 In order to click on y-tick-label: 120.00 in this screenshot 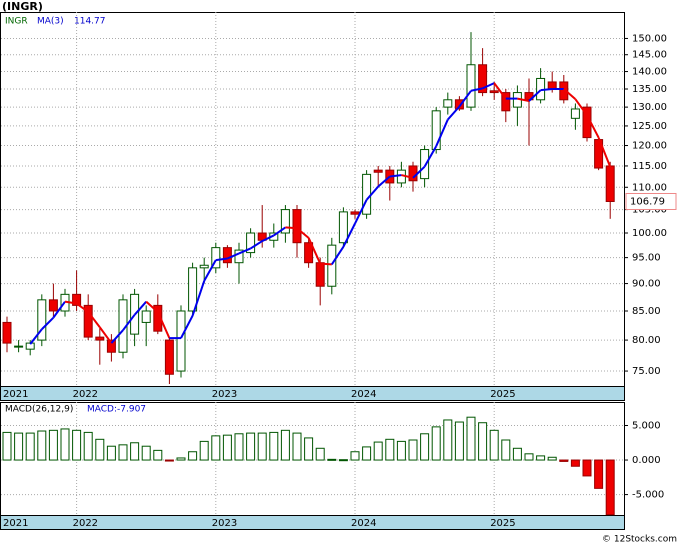, I will do `click(649, 146)`.